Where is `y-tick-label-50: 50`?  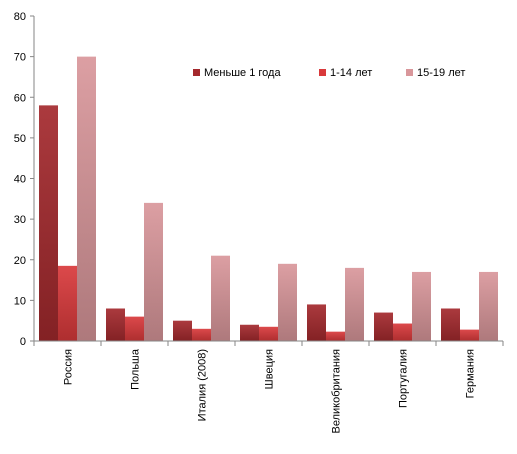 y-tick-label-50: 50 is located at coordinates (20, 139).